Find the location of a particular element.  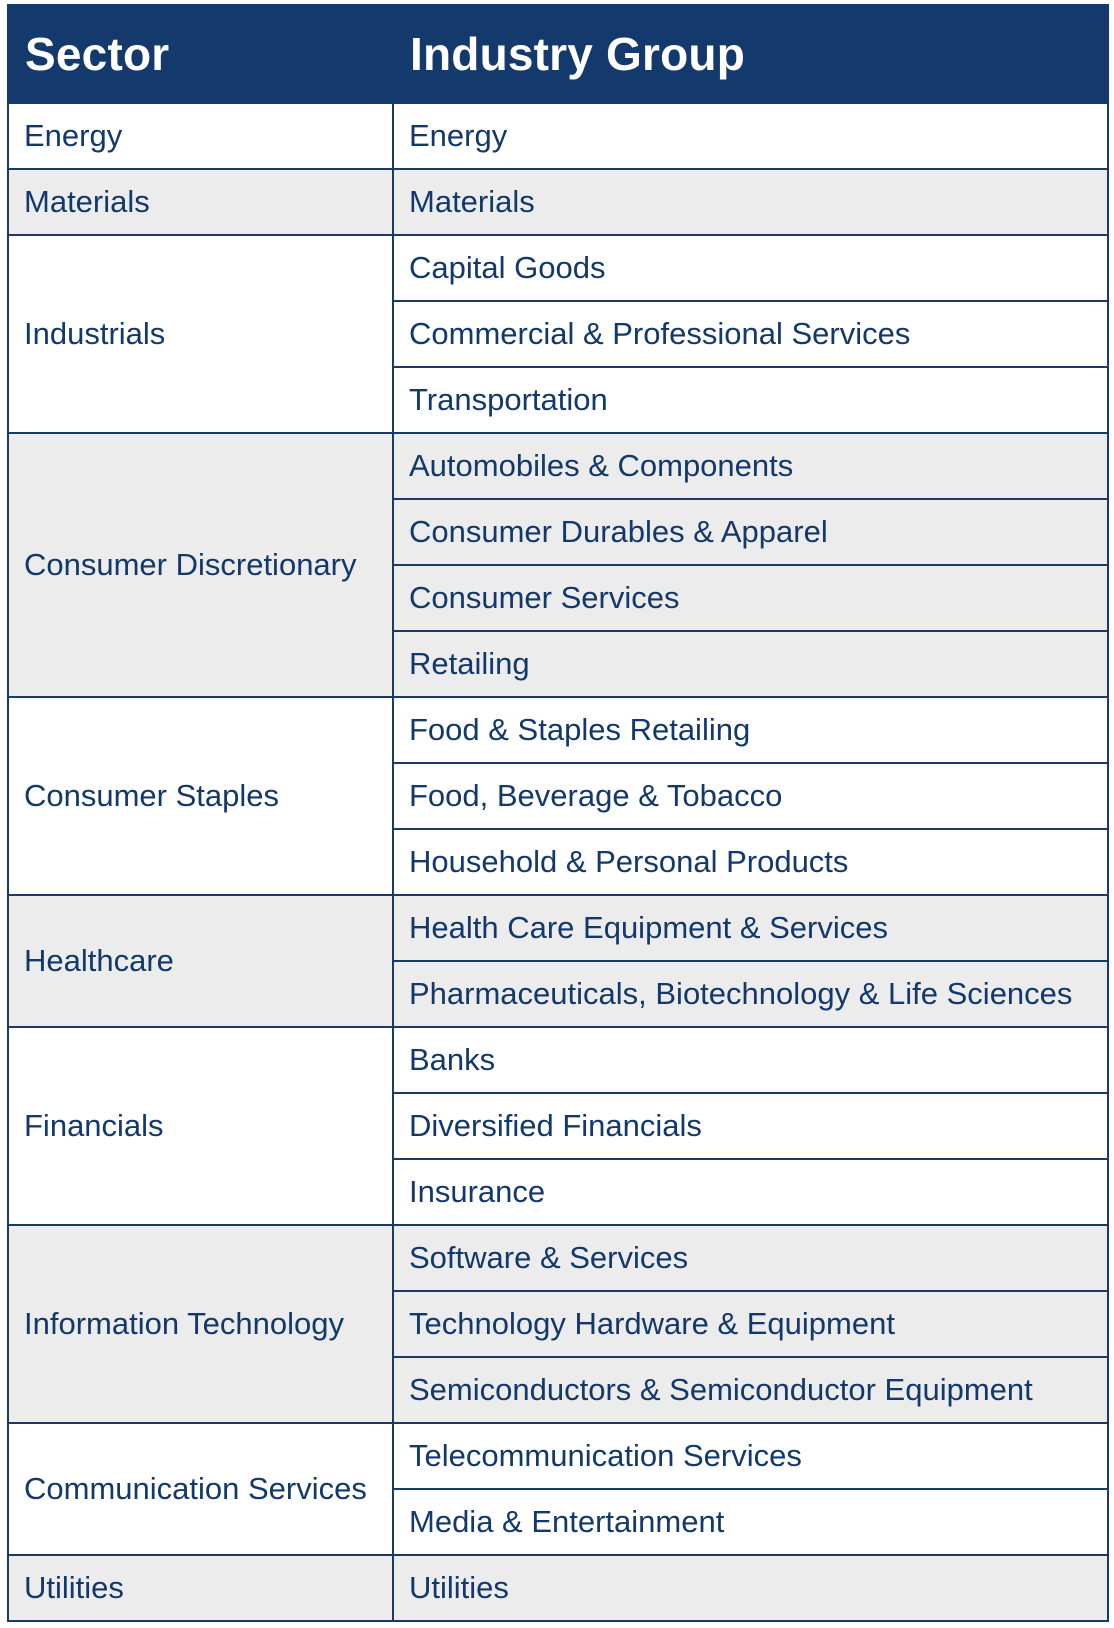

table-row: Commercial & Professional Services is located at coordinates (558, 334).